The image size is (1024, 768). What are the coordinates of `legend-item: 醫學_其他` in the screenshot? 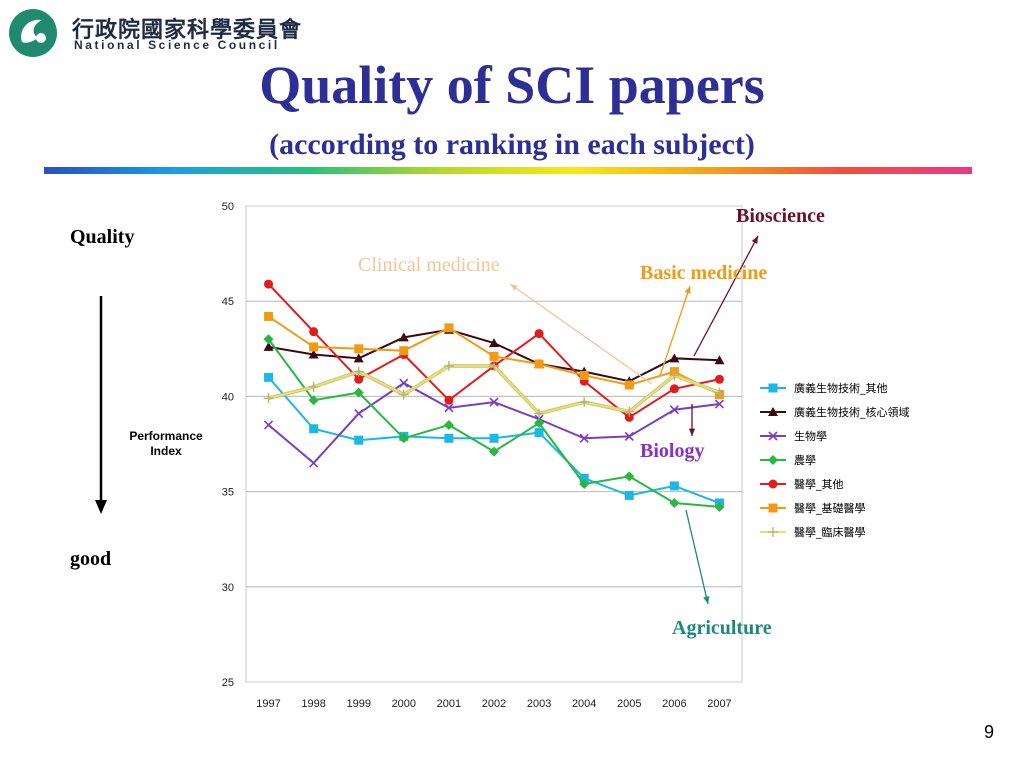 It's located at (835, 484).